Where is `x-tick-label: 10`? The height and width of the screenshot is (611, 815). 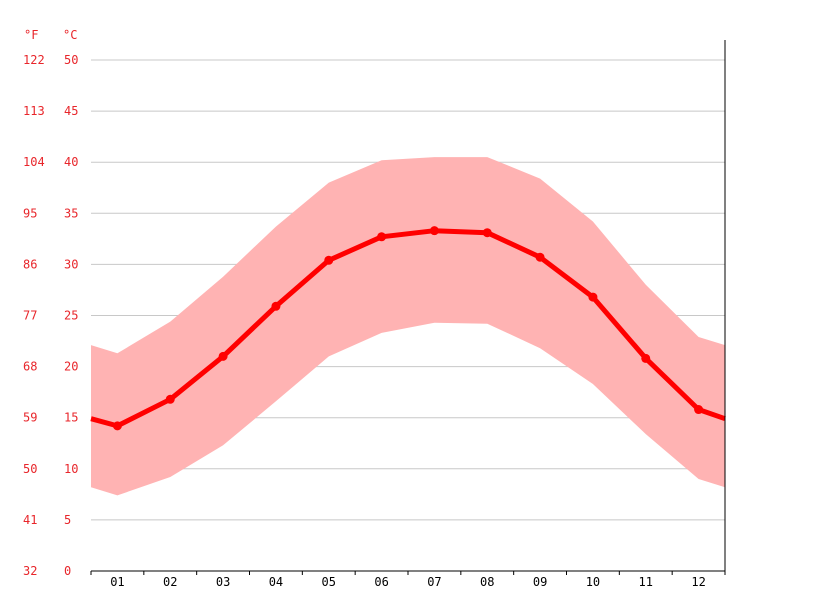 x-tick-label: 10 is located at coordinates (593, 582).